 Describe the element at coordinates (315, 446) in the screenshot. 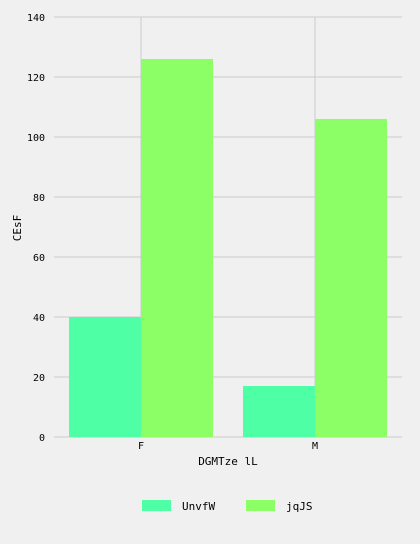

I see `x-tick-label: M` at that location.